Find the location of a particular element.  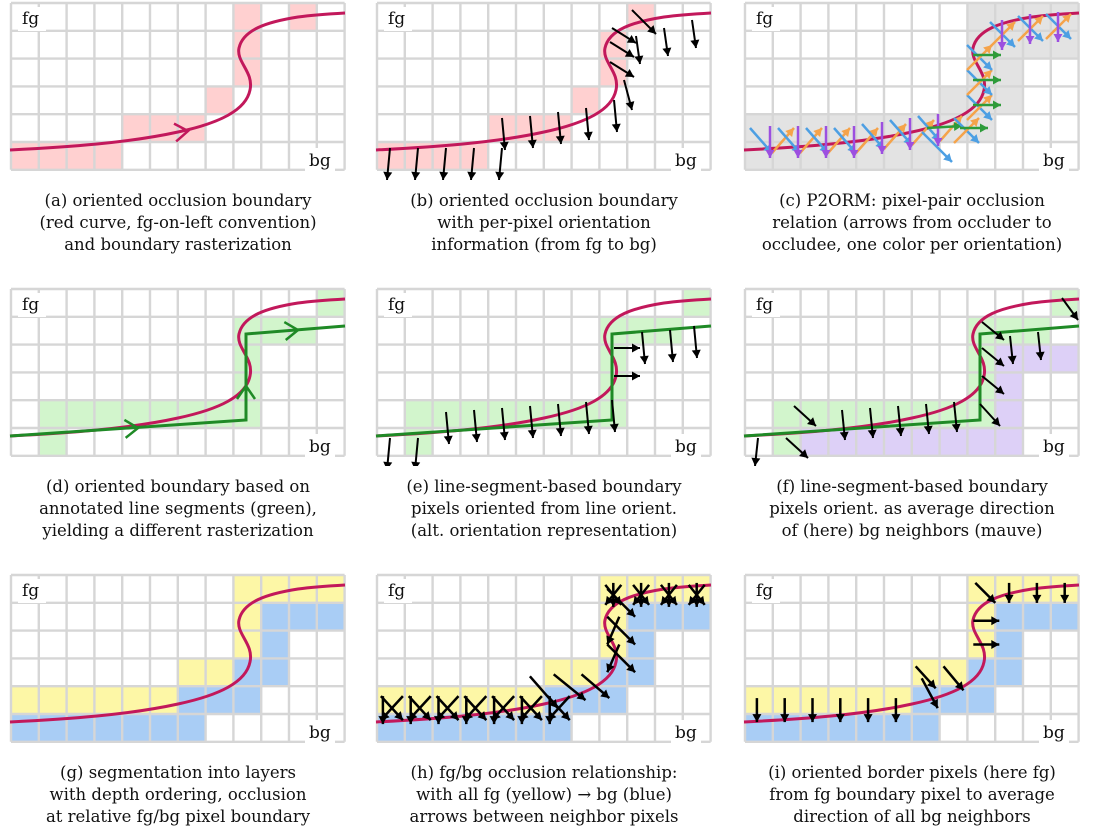

direction-chevron is located at coordinates (246, 391).